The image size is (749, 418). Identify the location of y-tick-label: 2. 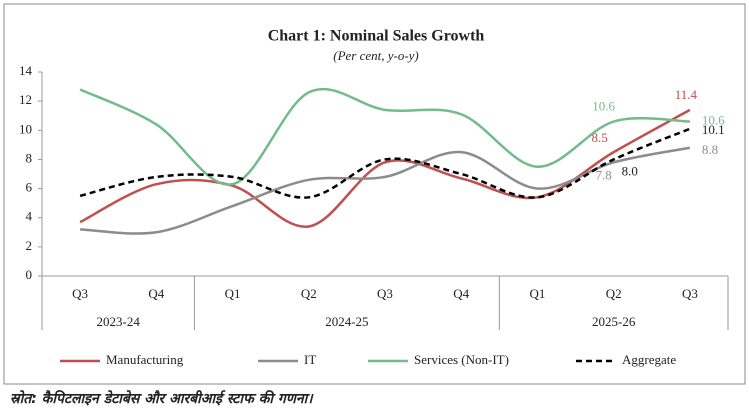
(29, 245).